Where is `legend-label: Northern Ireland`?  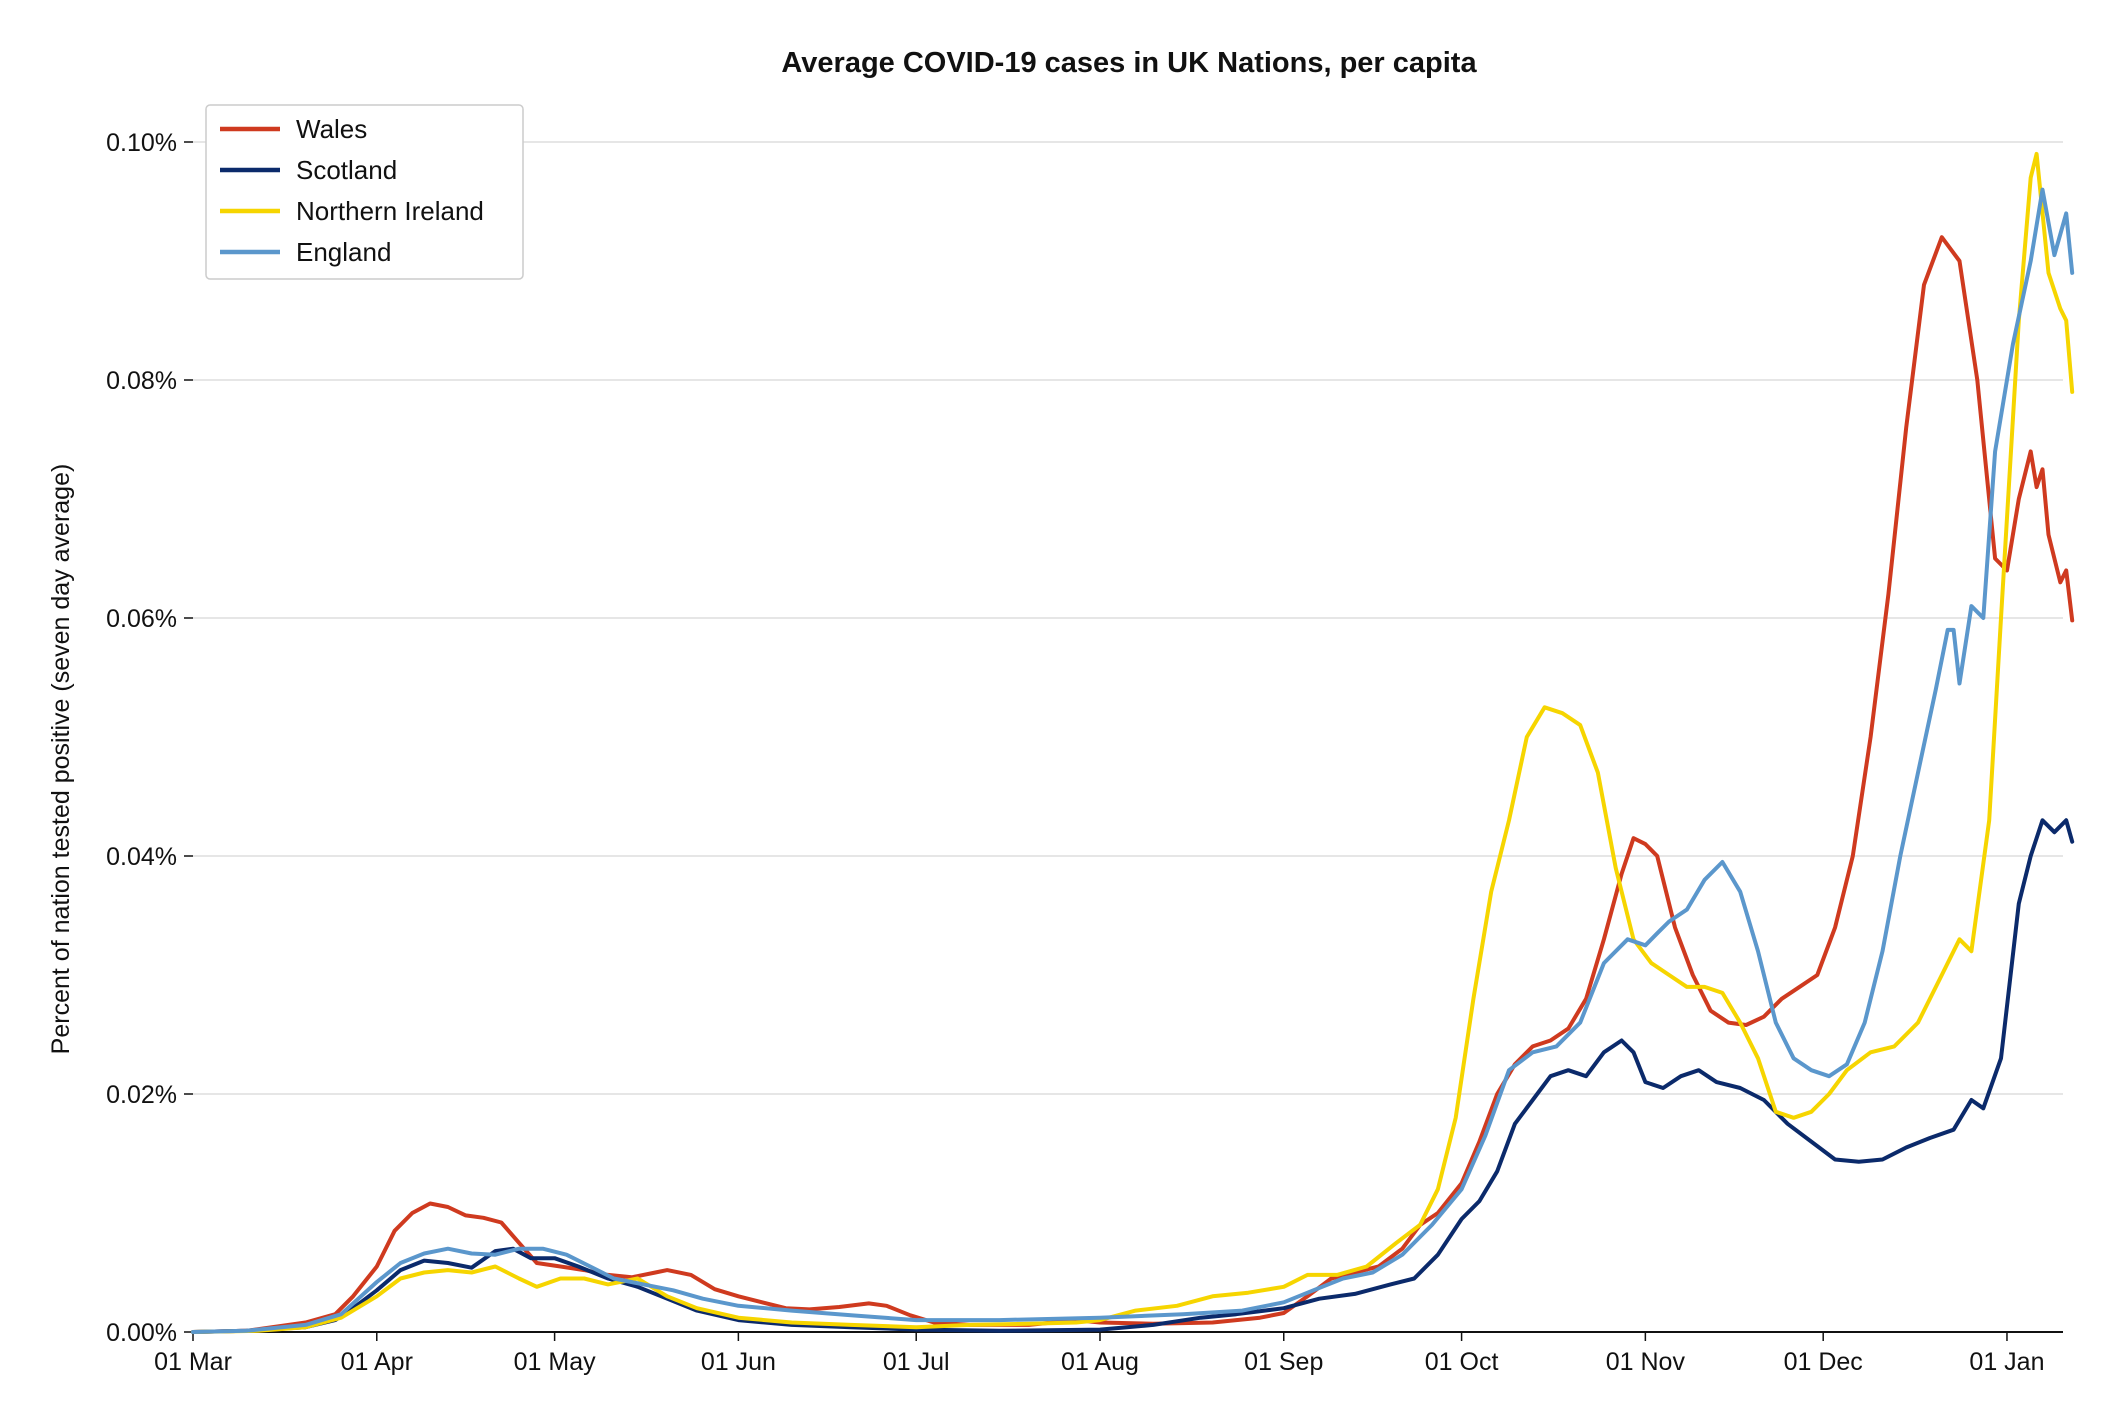 legend-label: Northern Ireland is located at coordinates (390, 211).